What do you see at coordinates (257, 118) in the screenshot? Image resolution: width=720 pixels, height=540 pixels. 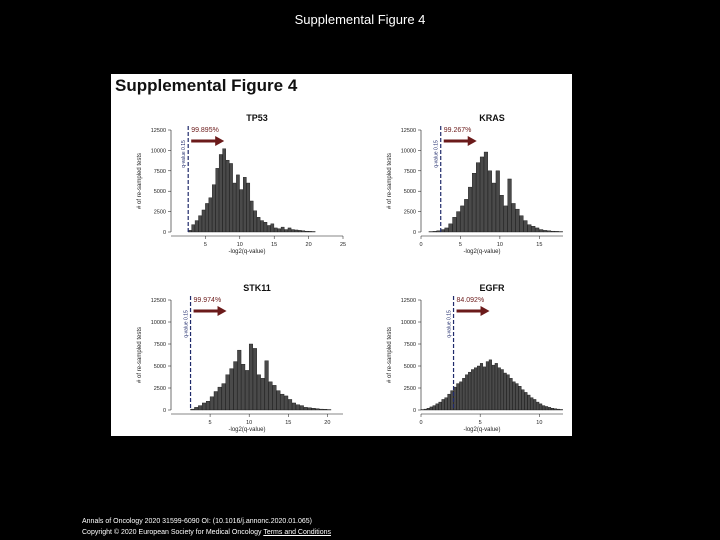 I see `plot-title: TP53` at bounding box center [257, 118].